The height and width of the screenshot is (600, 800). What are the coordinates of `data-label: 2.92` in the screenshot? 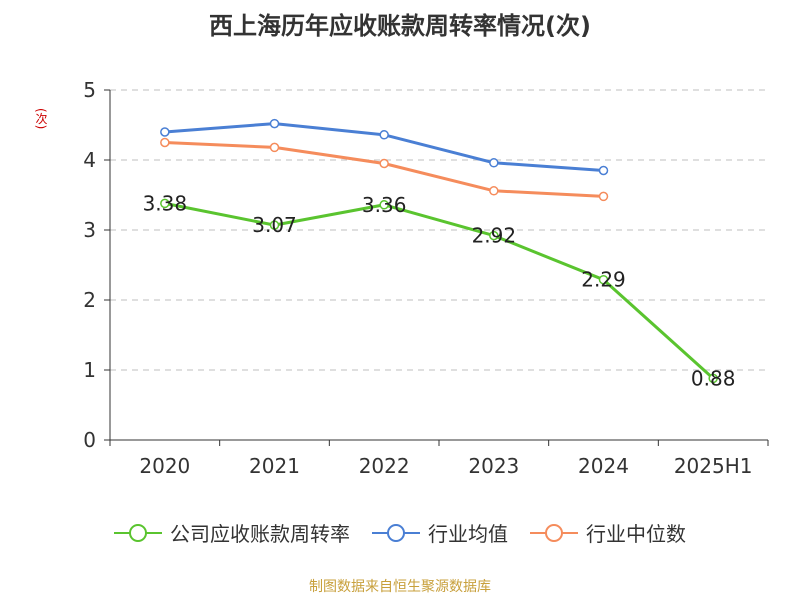 It's located at (494, 236).